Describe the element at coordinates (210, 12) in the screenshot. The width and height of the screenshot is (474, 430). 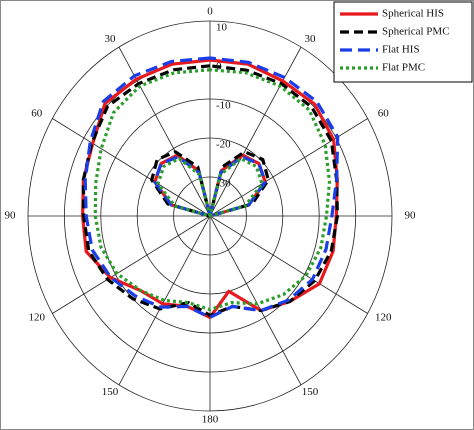
I see `theta-tick-label: 0` at that location.